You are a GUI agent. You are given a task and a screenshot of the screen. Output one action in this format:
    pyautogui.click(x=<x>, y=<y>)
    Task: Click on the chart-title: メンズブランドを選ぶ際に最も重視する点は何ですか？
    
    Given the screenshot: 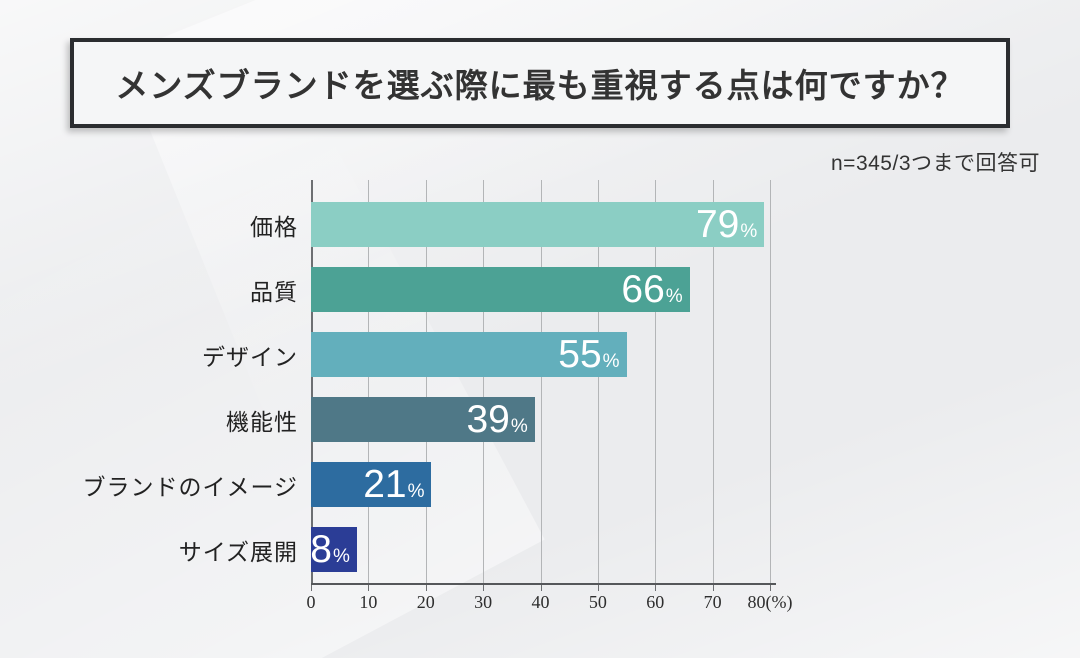 What is the action you would take?
    pyautogui.click(x=540, y=85)
    